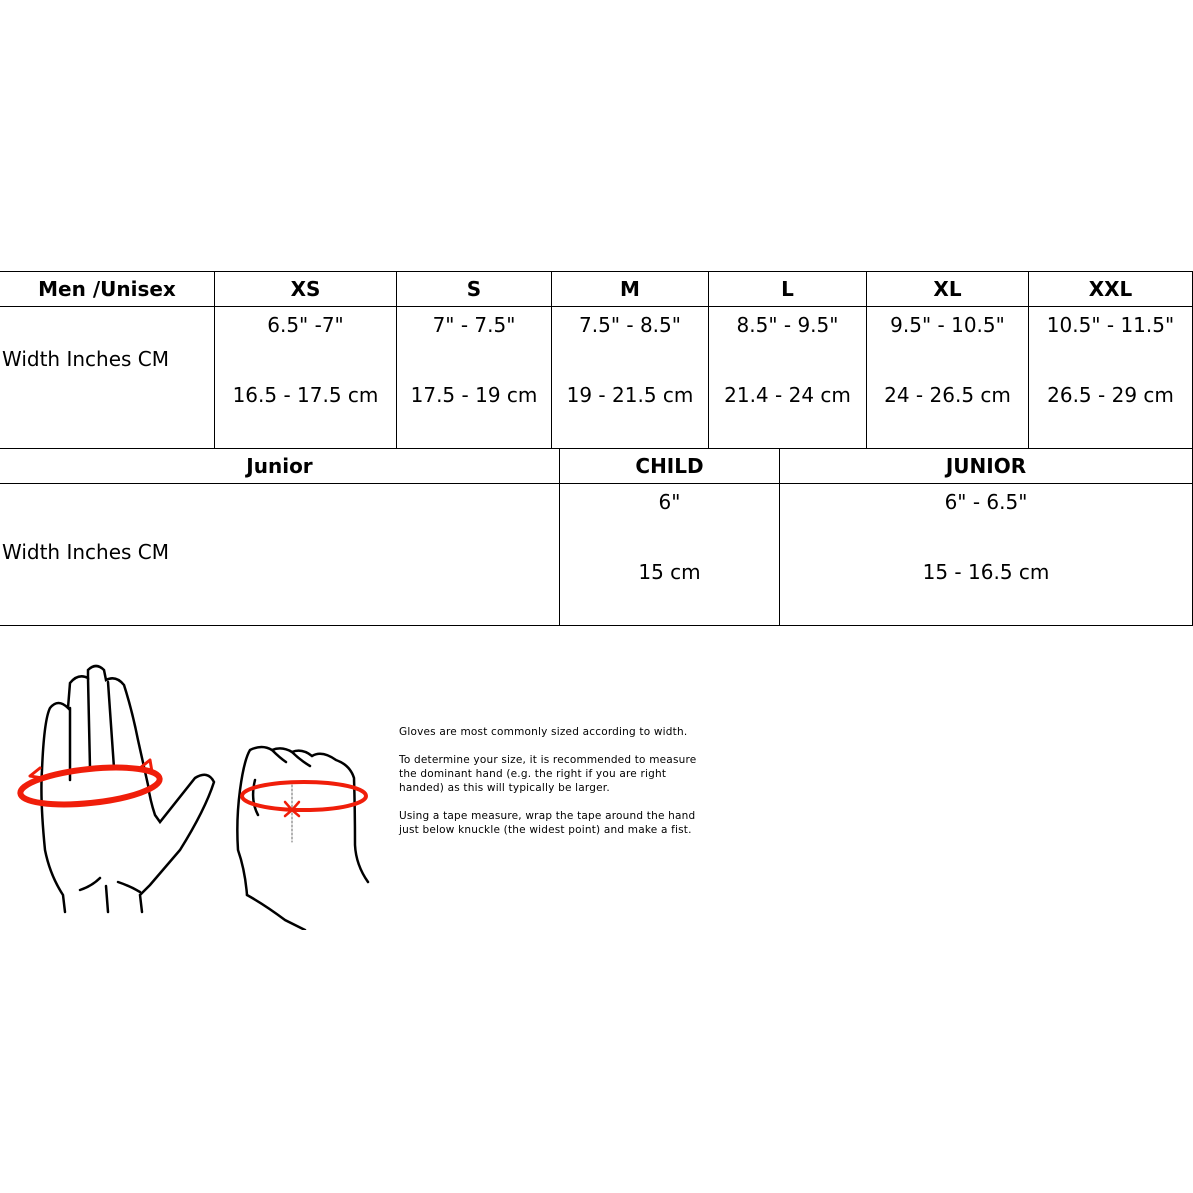 The image size is (1193, 1193). What do you see at coordinates (193, 797) in the screenshot?
I see `open-hand-measure-illustration` at bounding box center [193, 797].